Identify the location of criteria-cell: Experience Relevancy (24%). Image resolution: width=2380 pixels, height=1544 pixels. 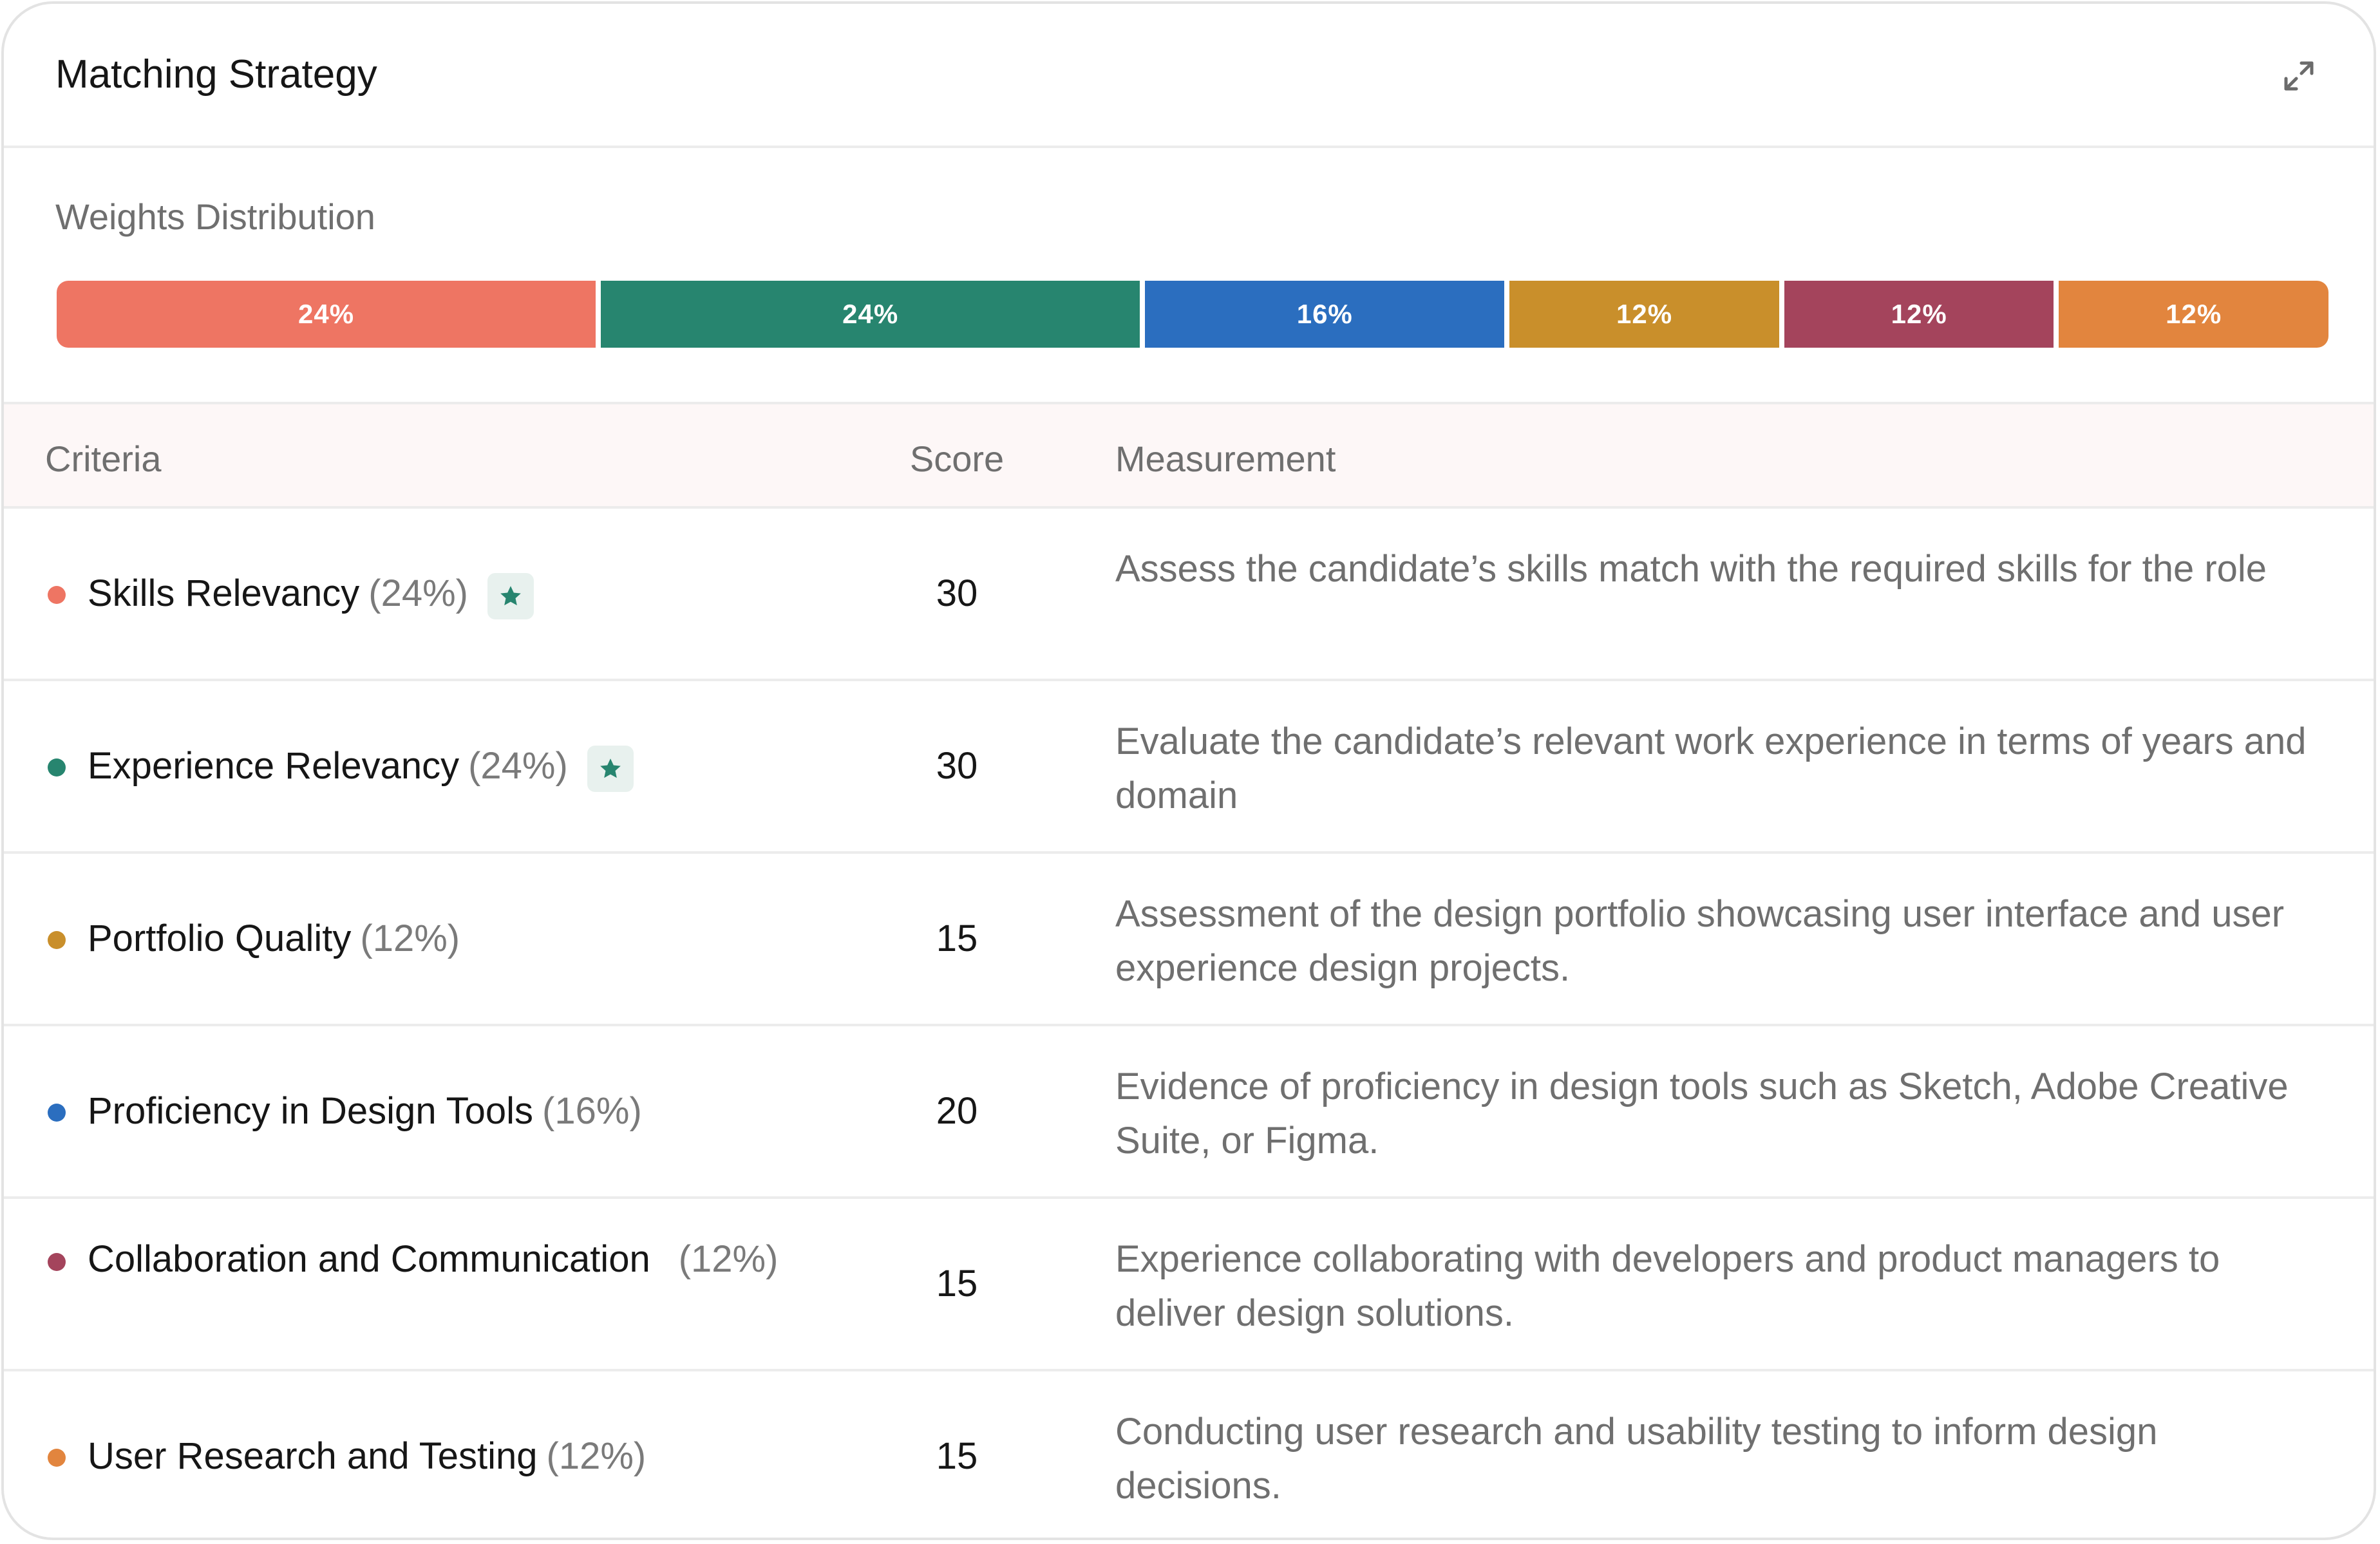
(361, 768).